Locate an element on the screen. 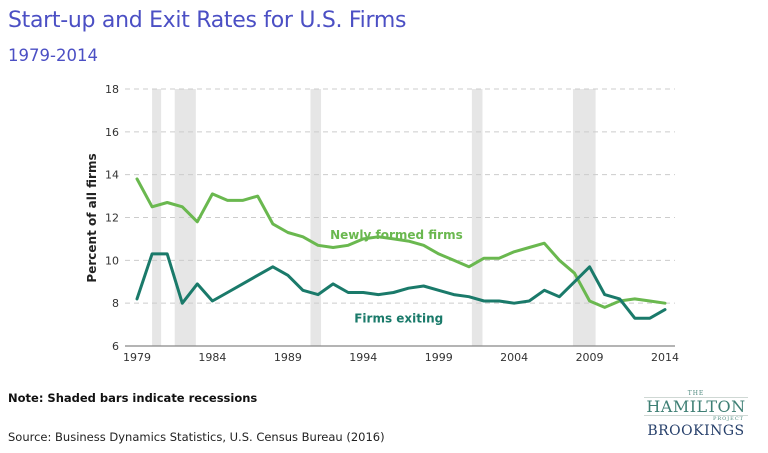 The width and height of the screenshot is (768, 453). x-tick-label: 1984 is located at coordinates (212, 357).